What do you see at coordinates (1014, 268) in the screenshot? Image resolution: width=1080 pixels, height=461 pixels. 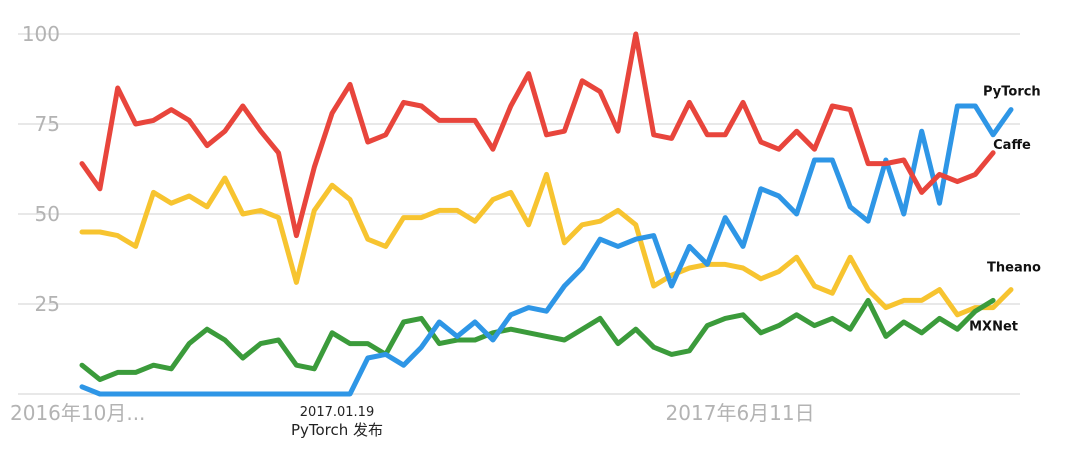 I see `series-label-theano: Theano` at bounding box center [1014, 268].